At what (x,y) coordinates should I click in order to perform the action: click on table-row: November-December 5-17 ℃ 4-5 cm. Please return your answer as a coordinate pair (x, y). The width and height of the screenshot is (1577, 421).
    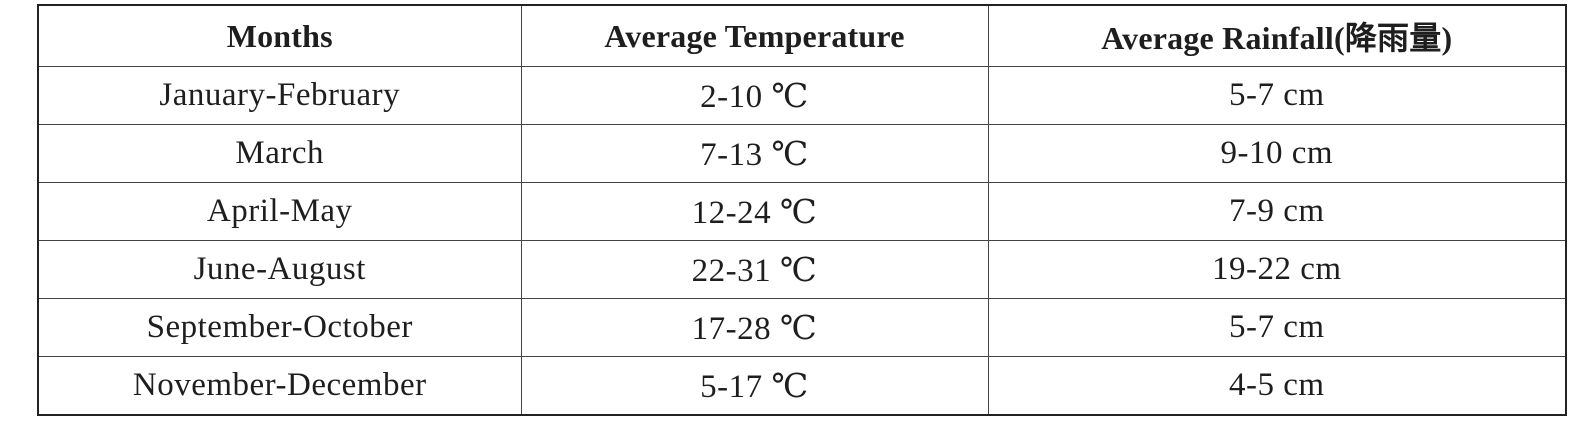
    Looking at the image, I should click on (802, 386).